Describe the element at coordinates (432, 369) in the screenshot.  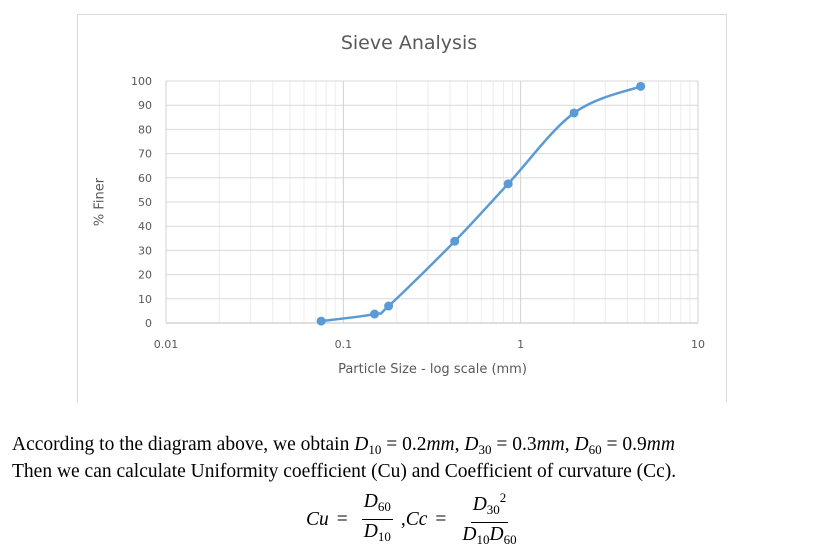
I see `x-axis-label: Particle Size - log scale (mm)` at that location.